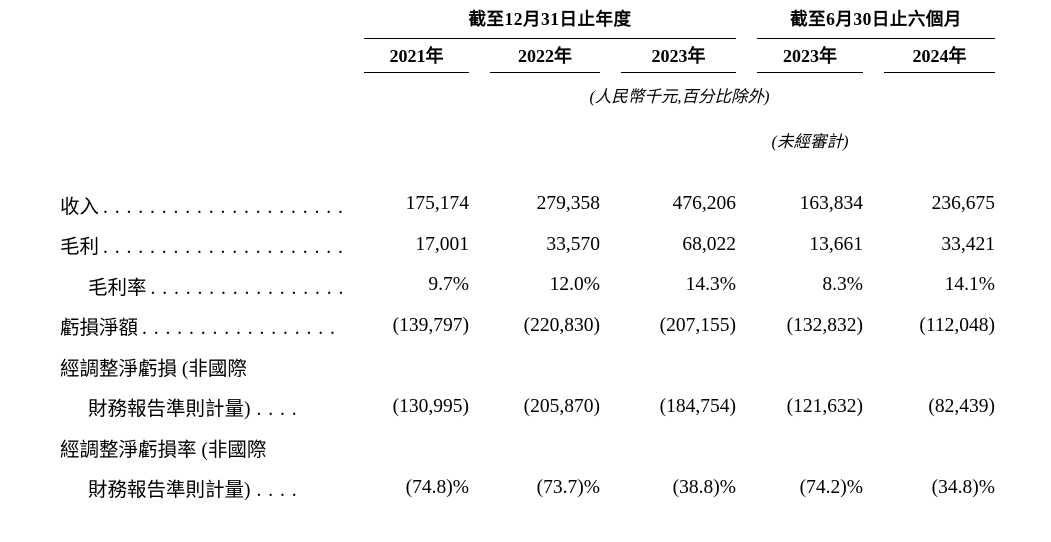 This screenshot has width=1051, height=542. Describe the element at coordinates (957, 325) in the screenshot. I see `cell-value: (112,048)` at that location.